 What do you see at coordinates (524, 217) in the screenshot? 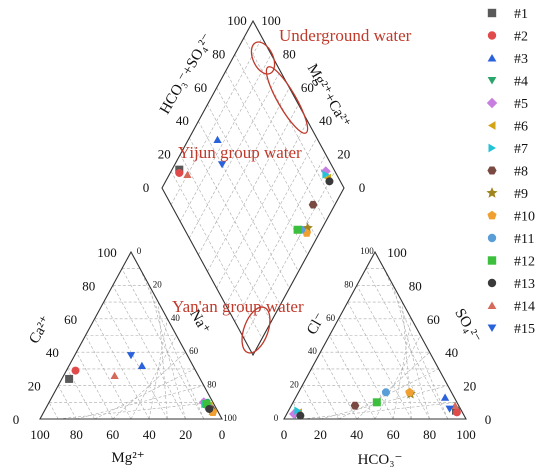
I see `legend-label-10: #10` at bounding box center [524, 217].